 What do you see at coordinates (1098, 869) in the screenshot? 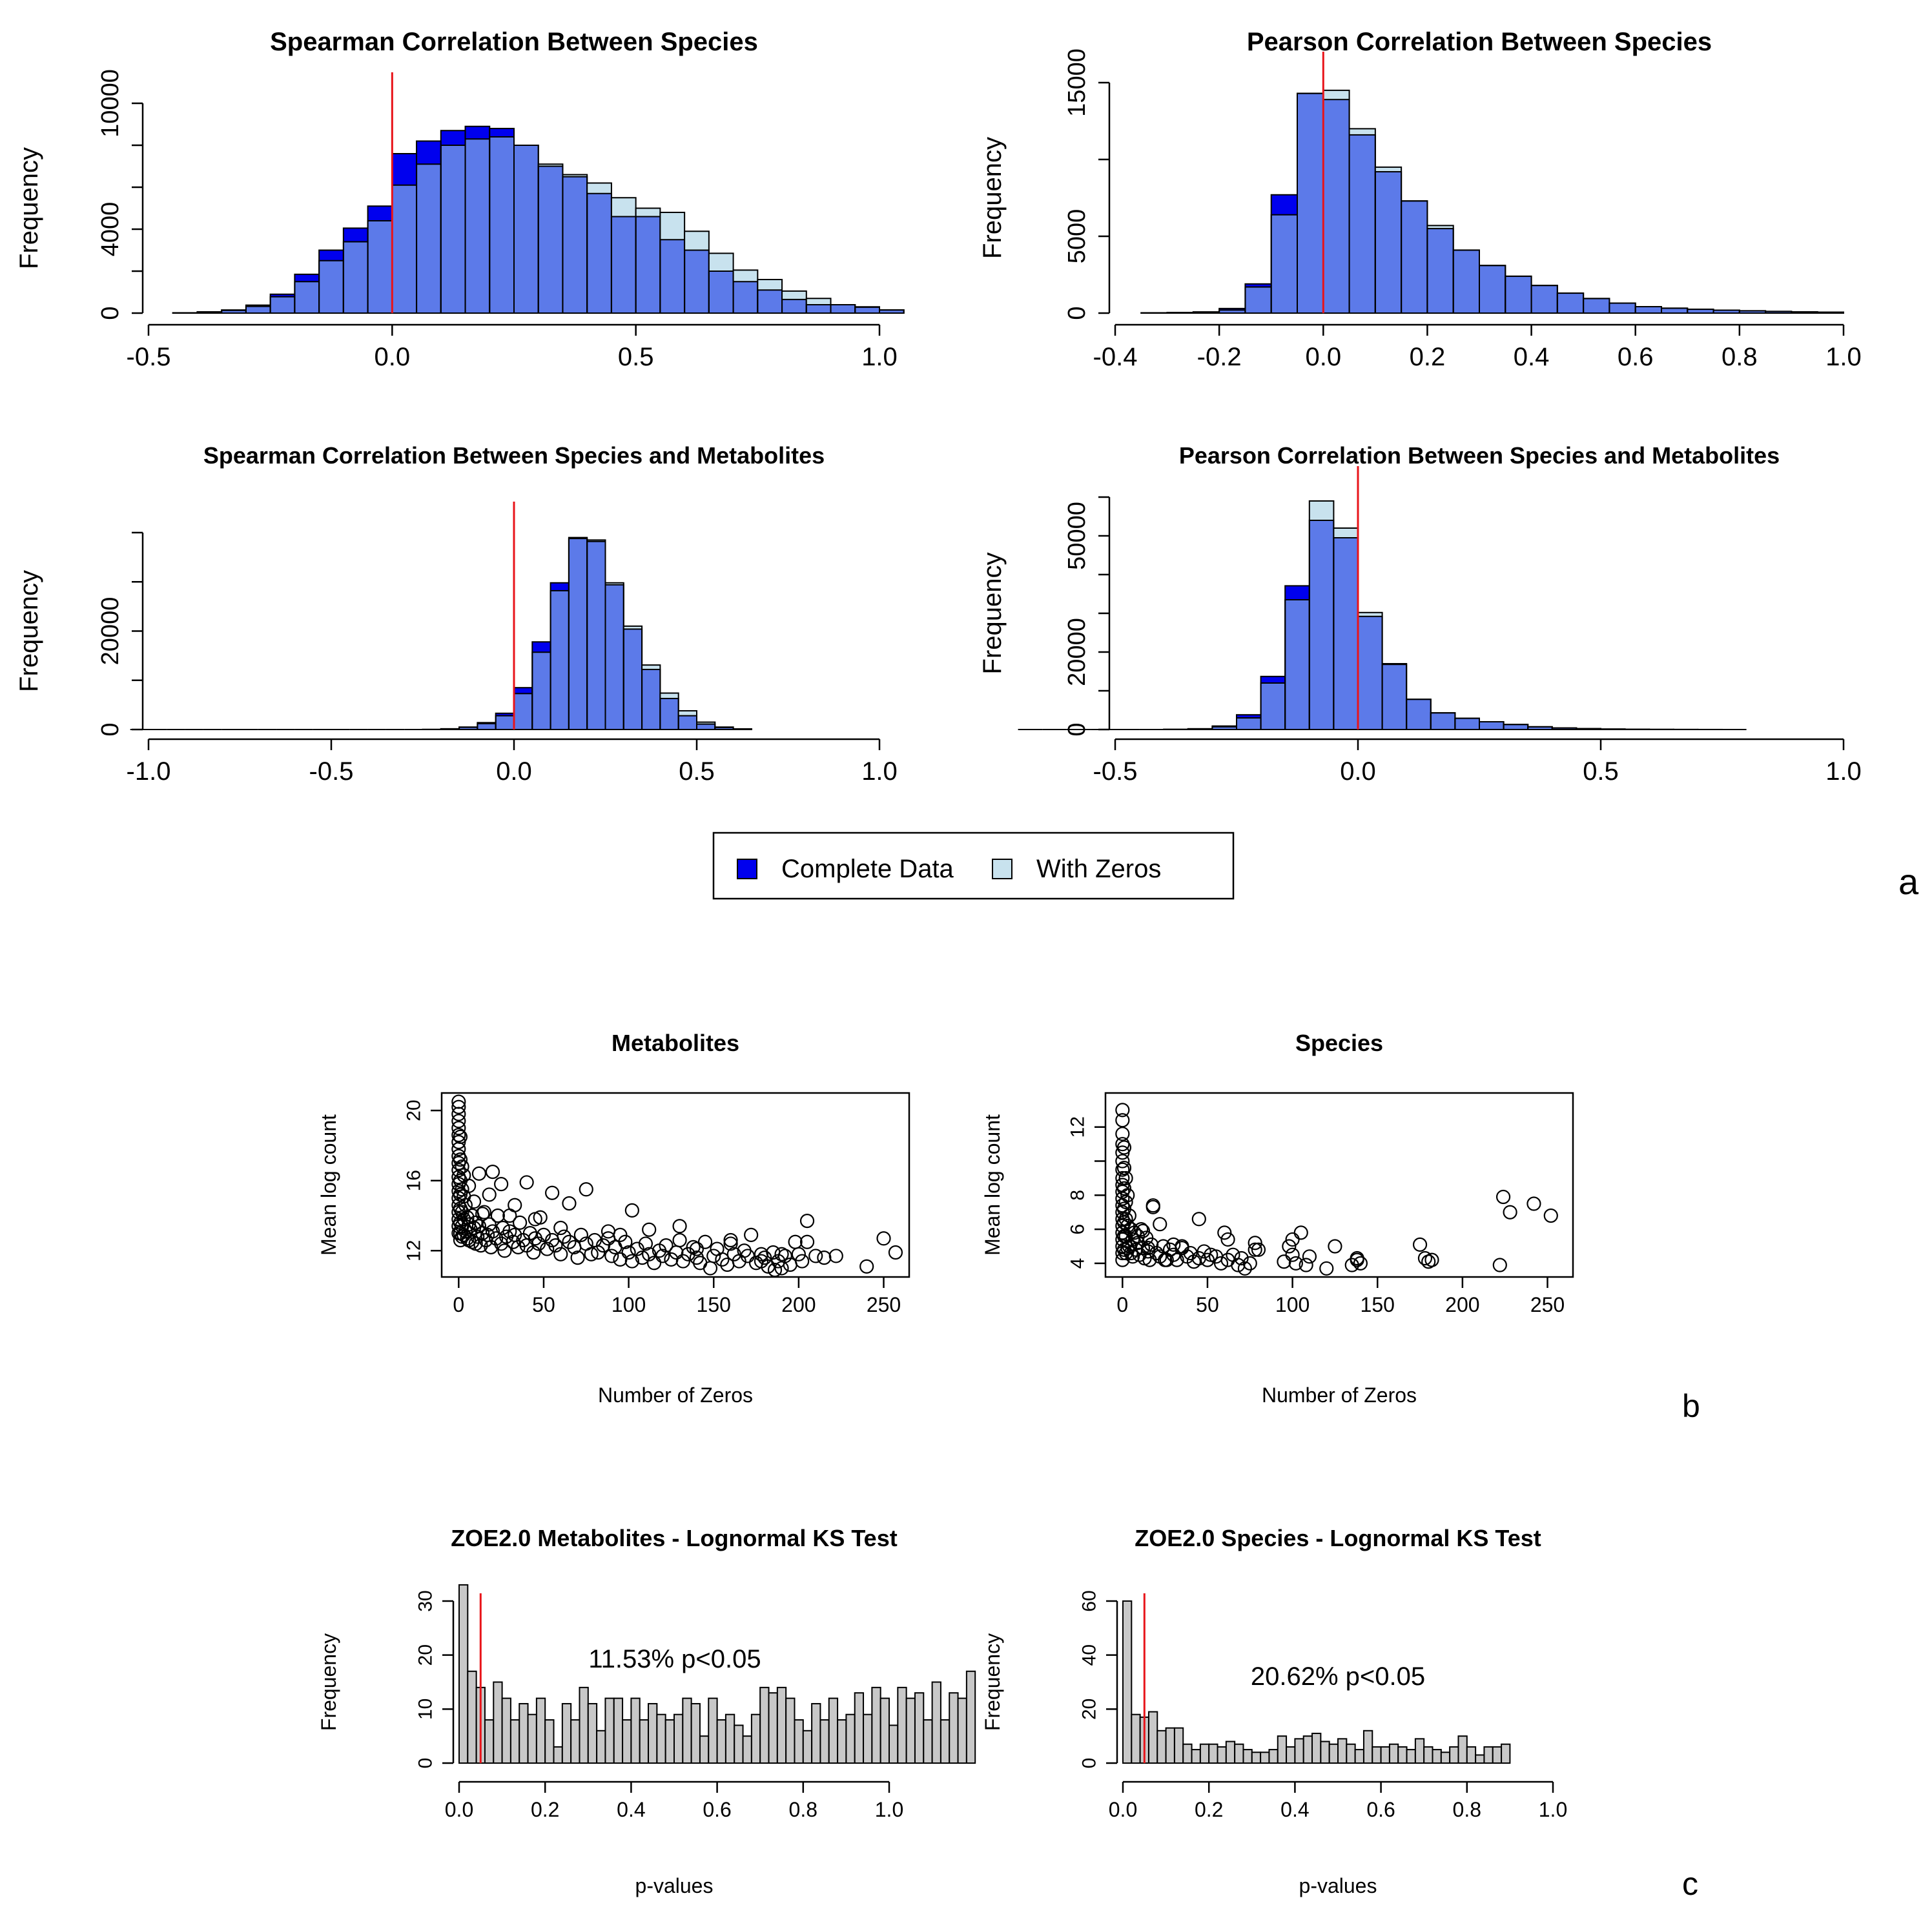
I see `legend-label-zeros: With Zeros` at bounding box center [1098, 869].